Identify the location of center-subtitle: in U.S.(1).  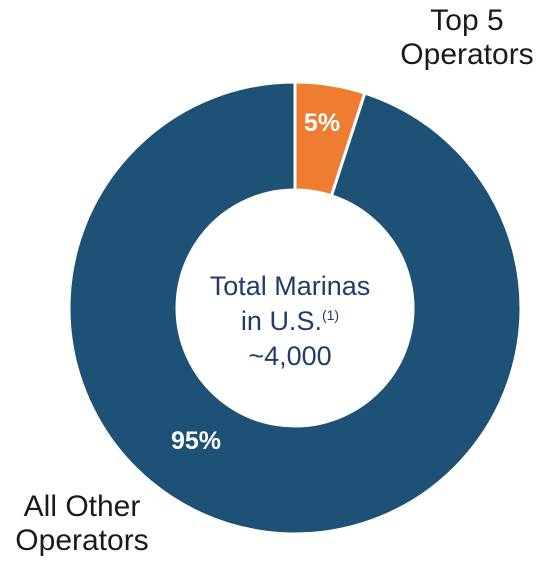
(290, 321).